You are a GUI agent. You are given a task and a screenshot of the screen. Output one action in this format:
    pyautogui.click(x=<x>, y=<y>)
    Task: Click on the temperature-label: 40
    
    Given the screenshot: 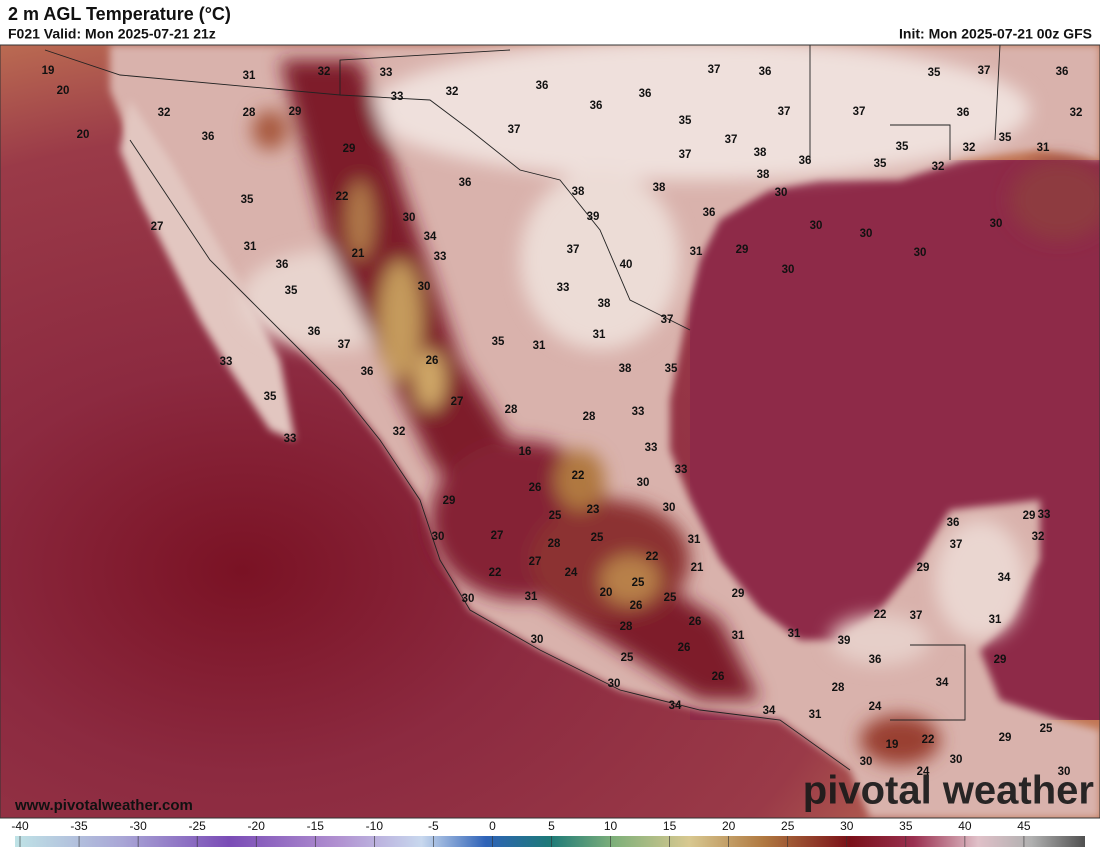 What is the action you would take?
    pyautogui.click(x=626, y=265)
    